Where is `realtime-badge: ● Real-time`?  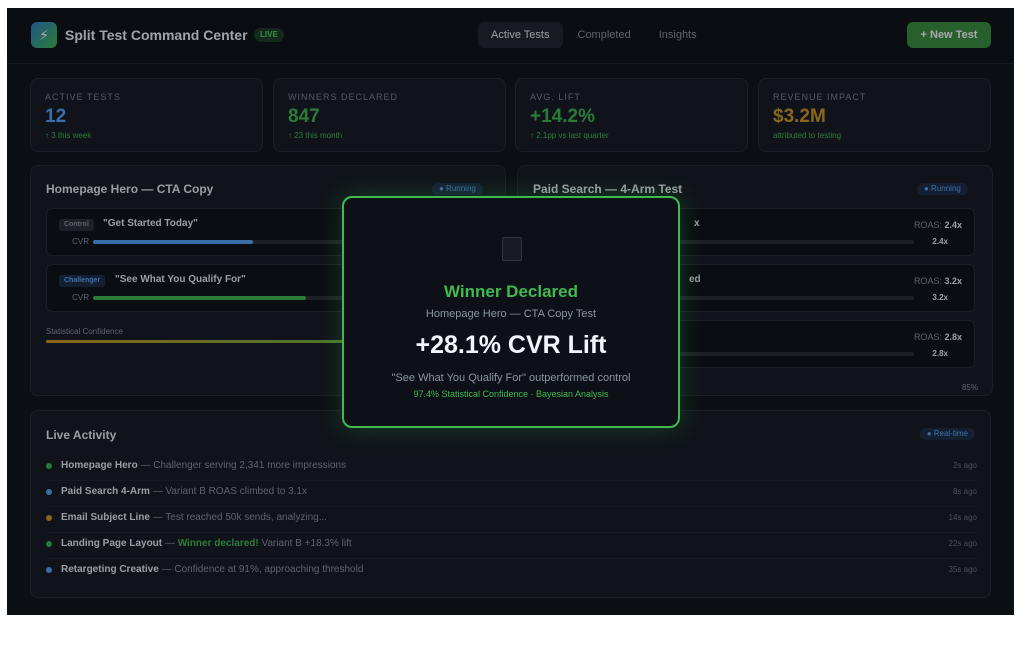
realtime-badge: ● Real-time is located at coordinates (947, 434).